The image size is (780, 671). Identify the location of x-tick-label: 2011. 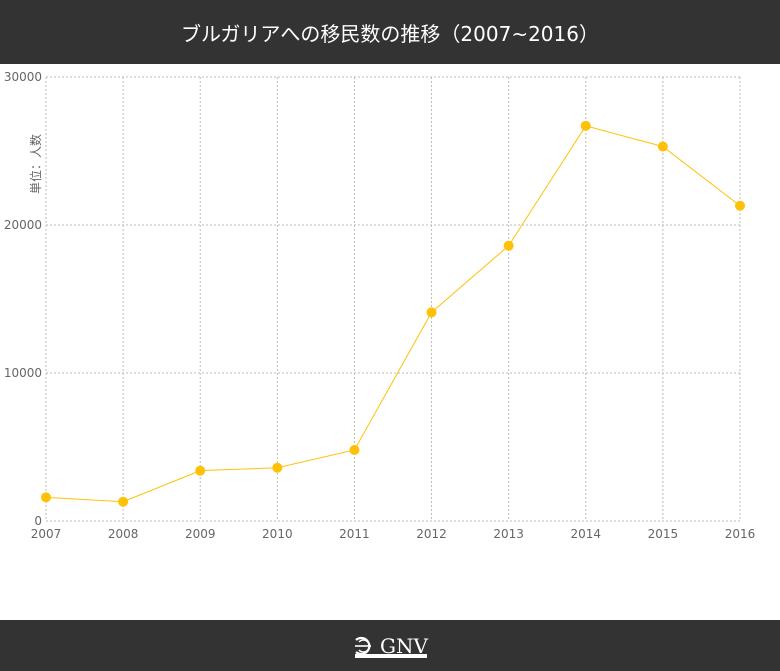
(354, 534).